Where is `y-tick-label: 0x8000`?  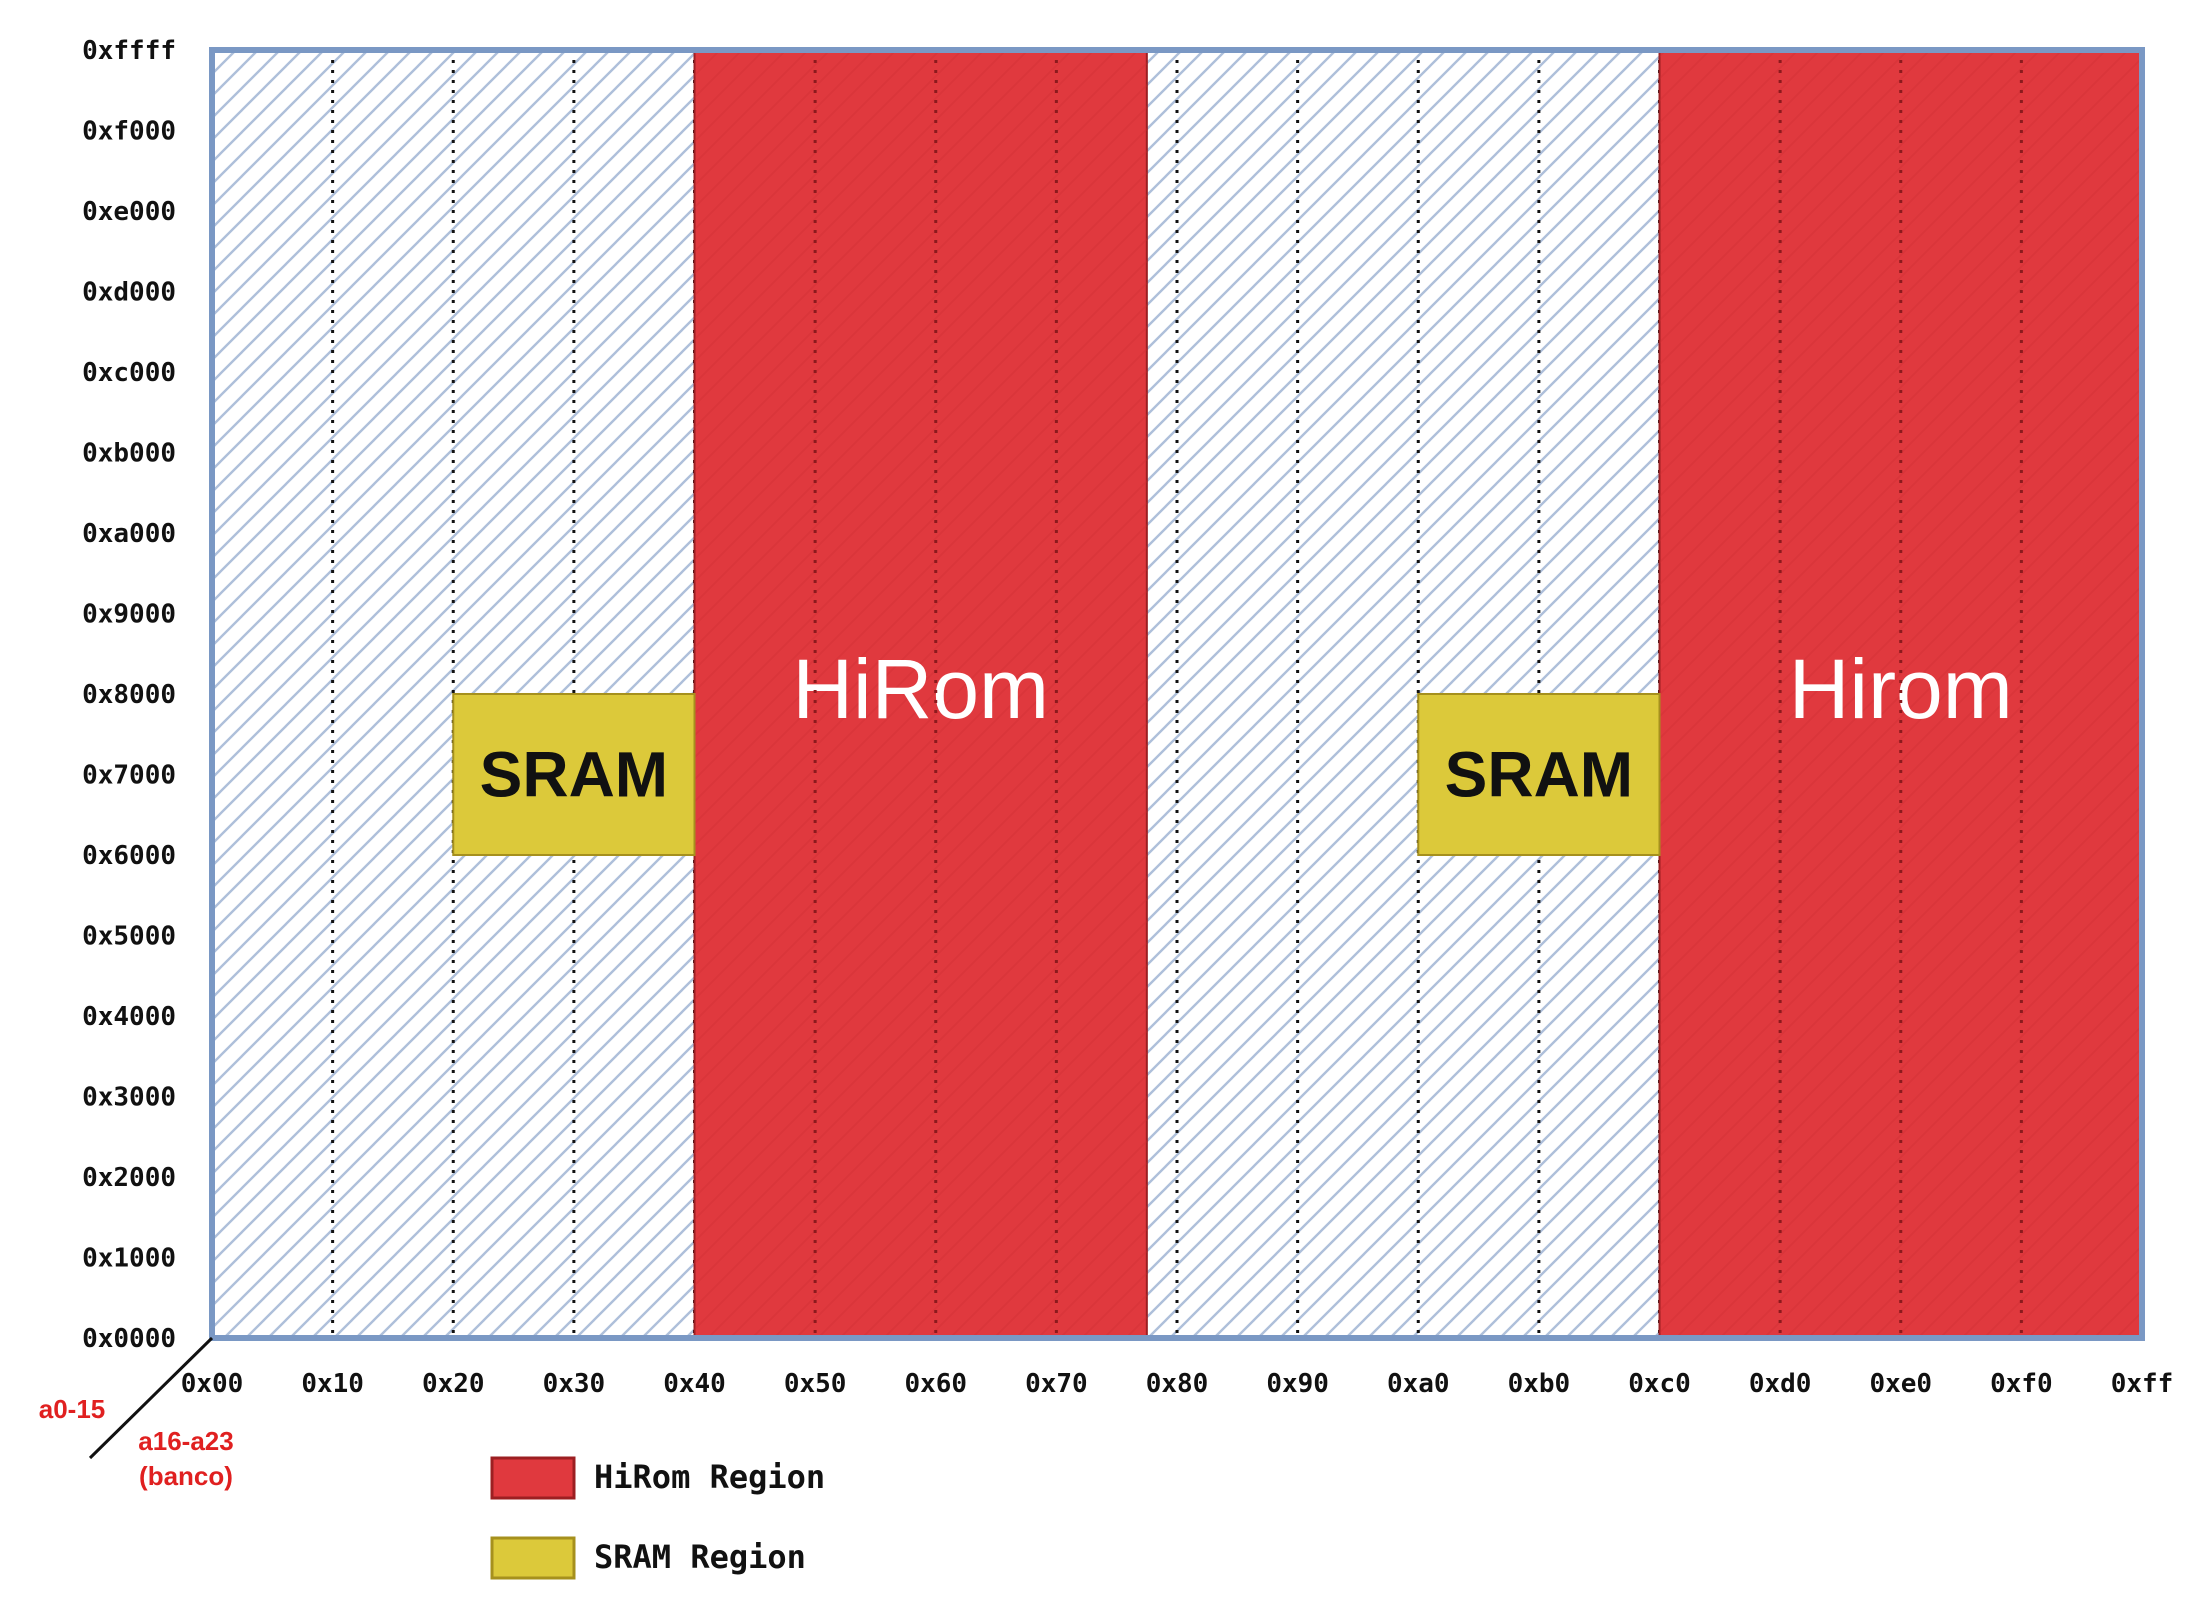 y-tick-label: 0x8000 is located at coordinates (129, 695).